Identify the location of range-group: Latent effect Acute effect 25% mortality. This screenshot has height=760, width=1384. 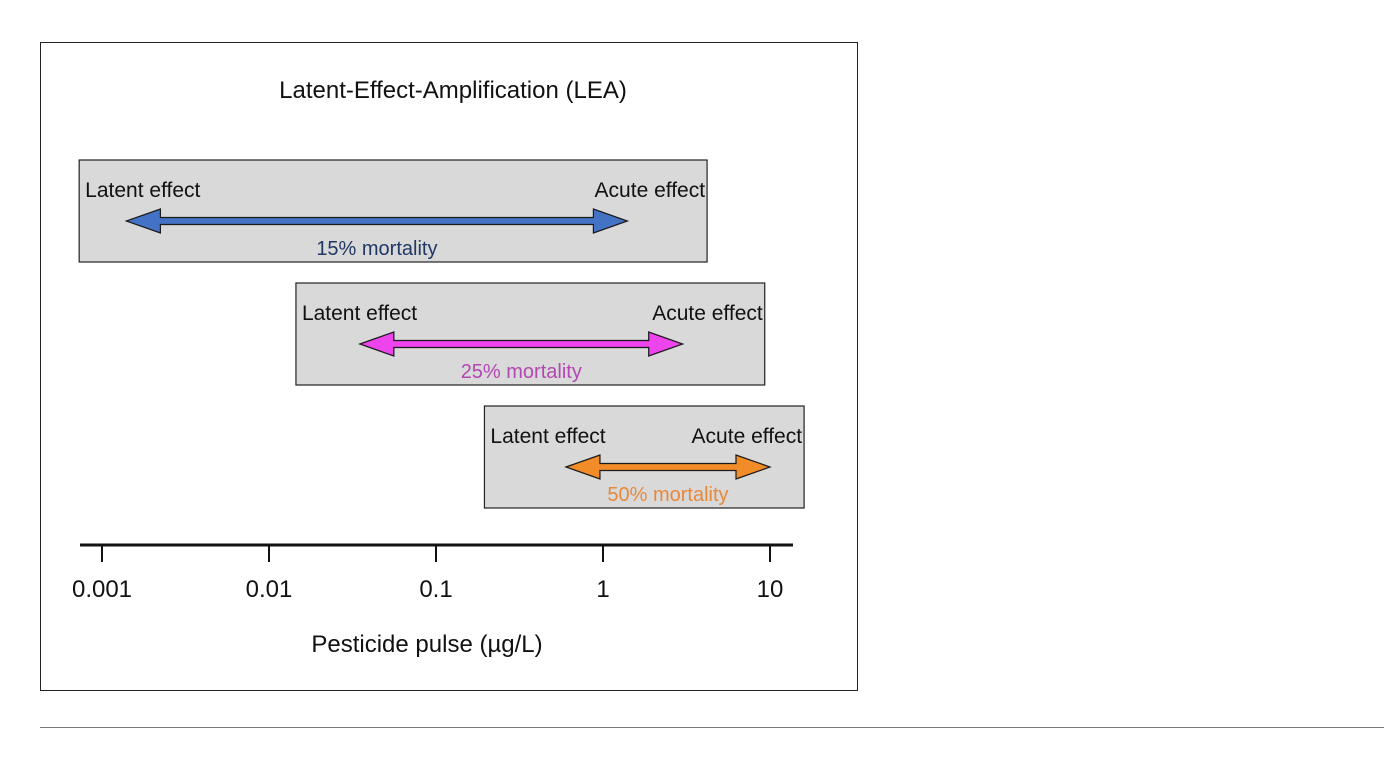
(530, 334).